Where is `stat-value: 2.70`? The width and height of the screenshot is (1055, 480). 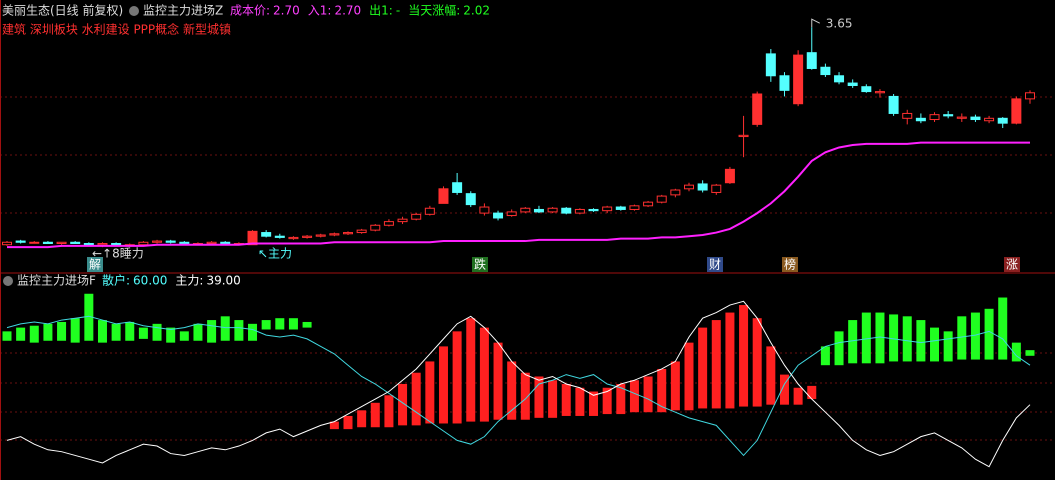
stat-value: 2.70 is located at coordinates (347, 11).